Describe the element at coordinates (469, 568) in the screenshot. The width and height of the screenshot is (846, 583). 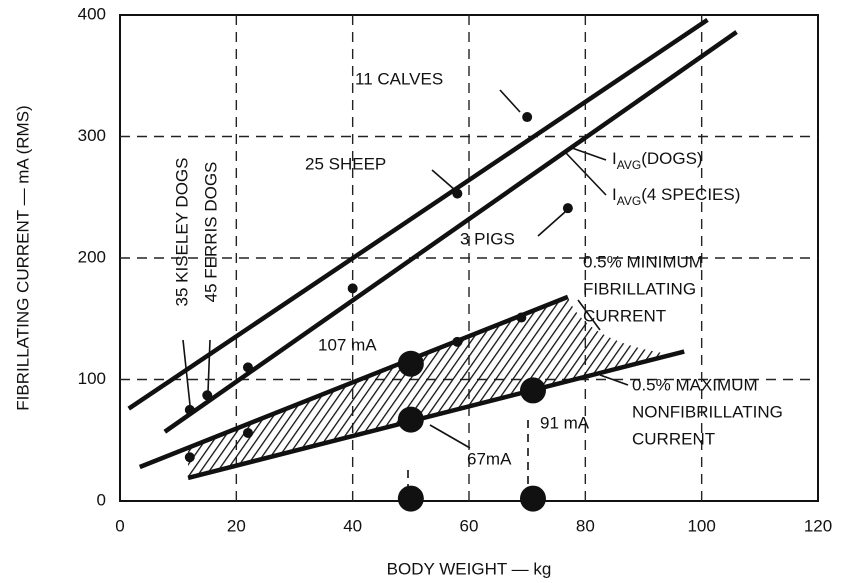
I see `x-axis-label: BODY WEIGHT — kg` at that location.